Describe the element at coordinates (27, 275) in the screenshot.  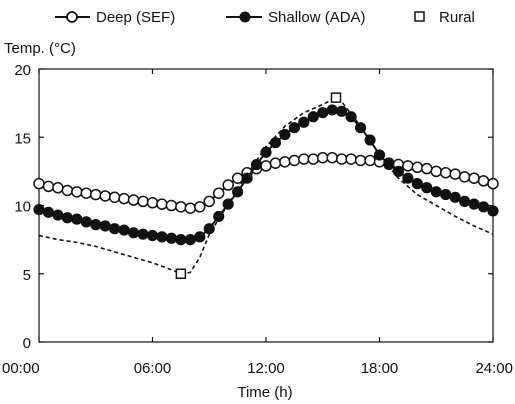
I see `y-tick-label: 5` at that location.